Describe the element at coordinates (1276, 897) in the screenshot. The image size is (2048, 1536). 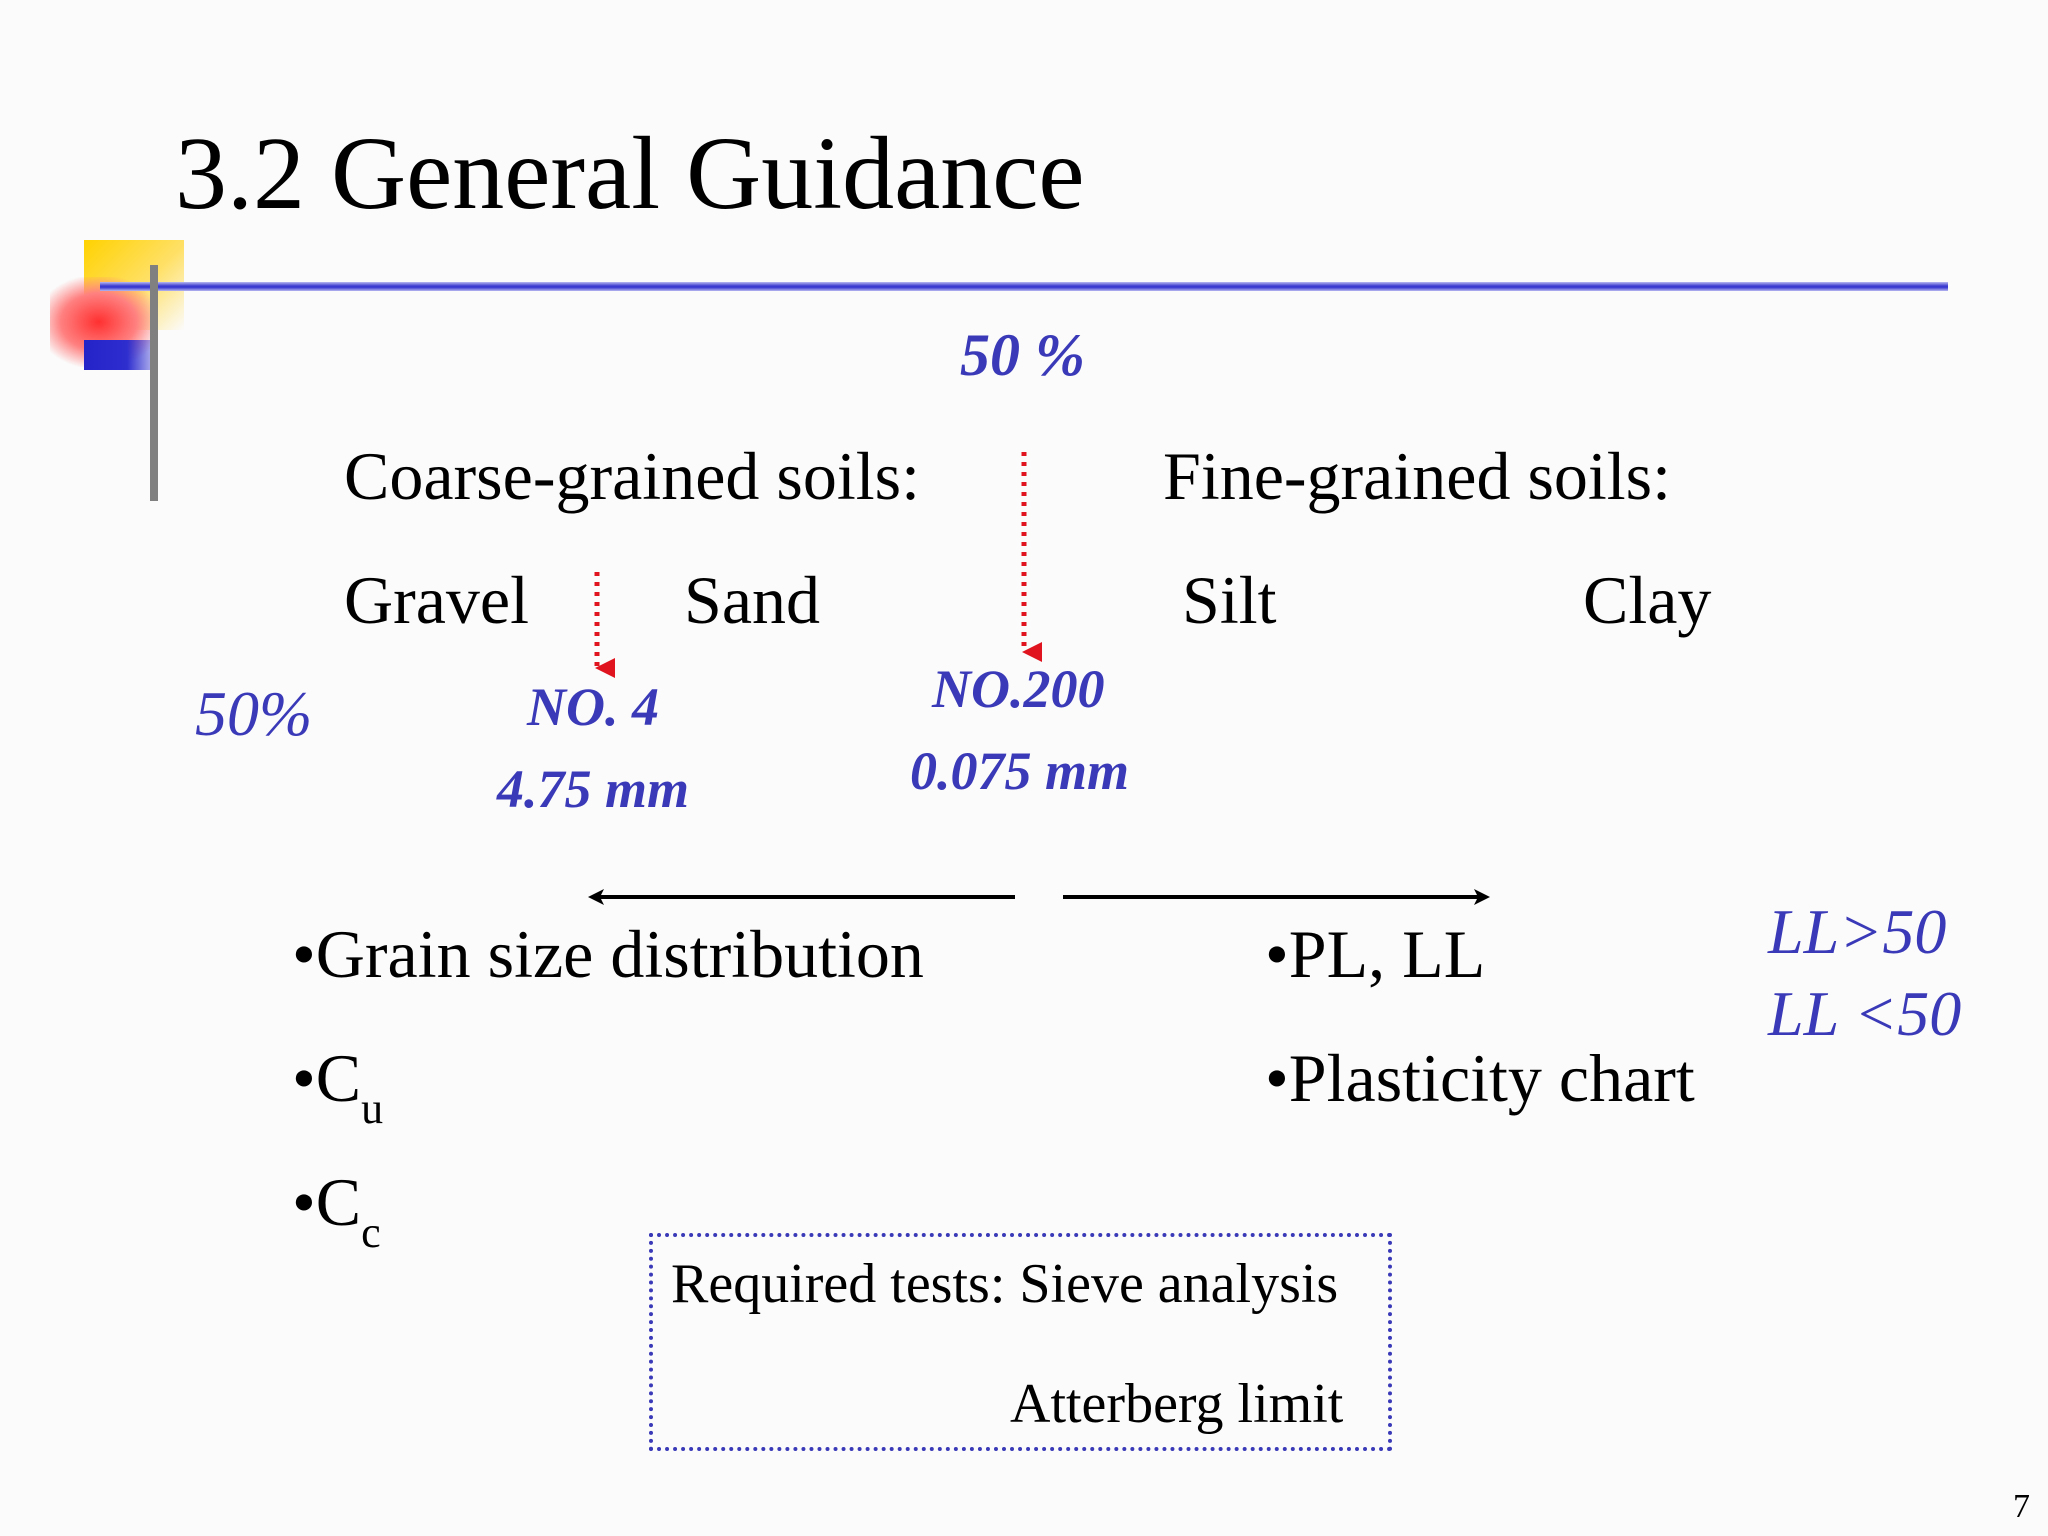
I see `fine-direction-arrow` at that location.